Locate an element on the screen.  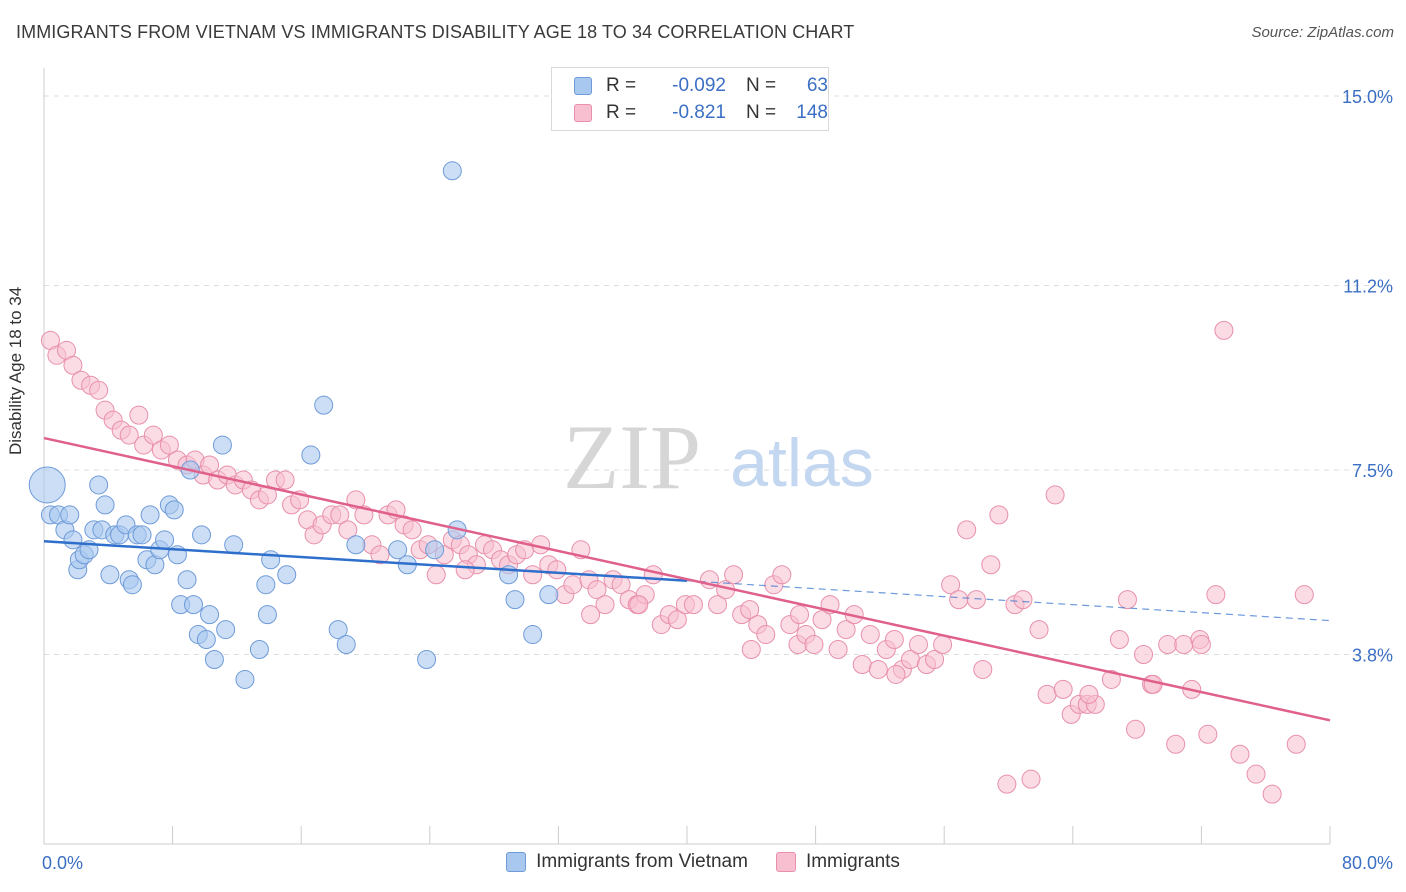
r-value: -0.821 is located at coordinates (699, 112).